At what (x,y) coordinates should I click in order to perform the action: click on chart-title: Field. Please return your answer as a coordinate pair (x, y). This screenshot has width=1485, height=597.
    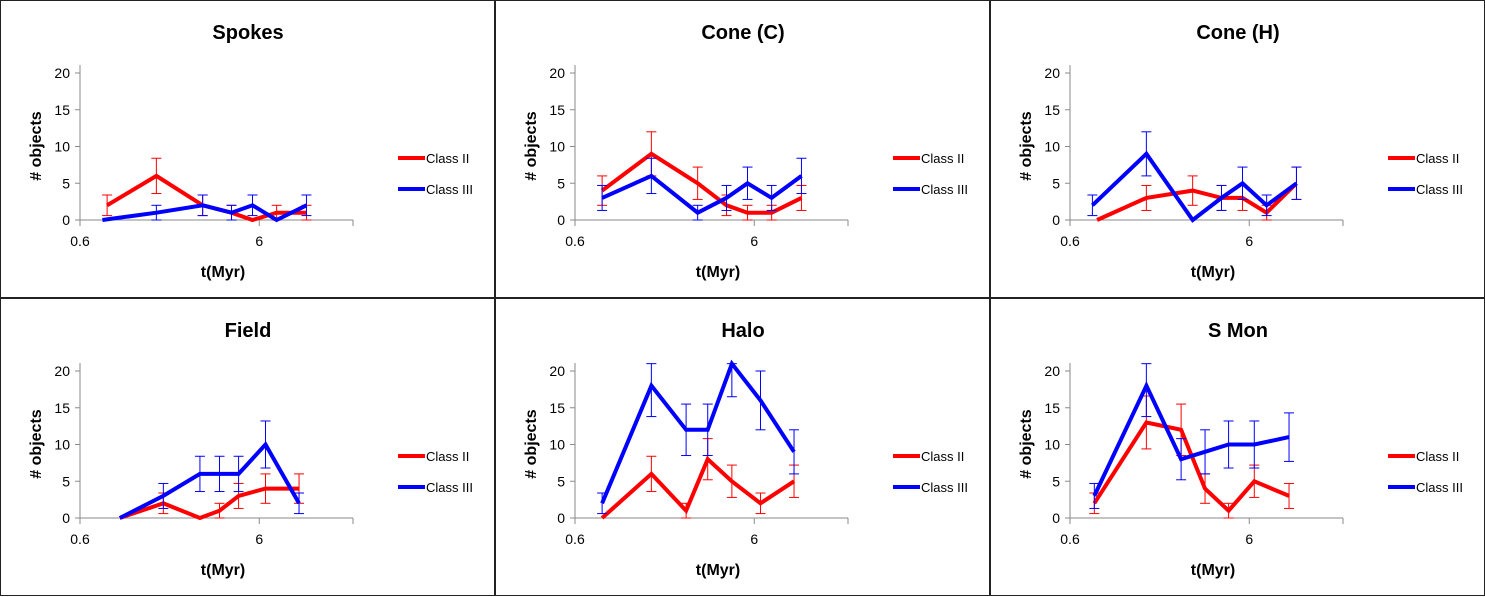
    Looking at the image, I should click on (248, 331).